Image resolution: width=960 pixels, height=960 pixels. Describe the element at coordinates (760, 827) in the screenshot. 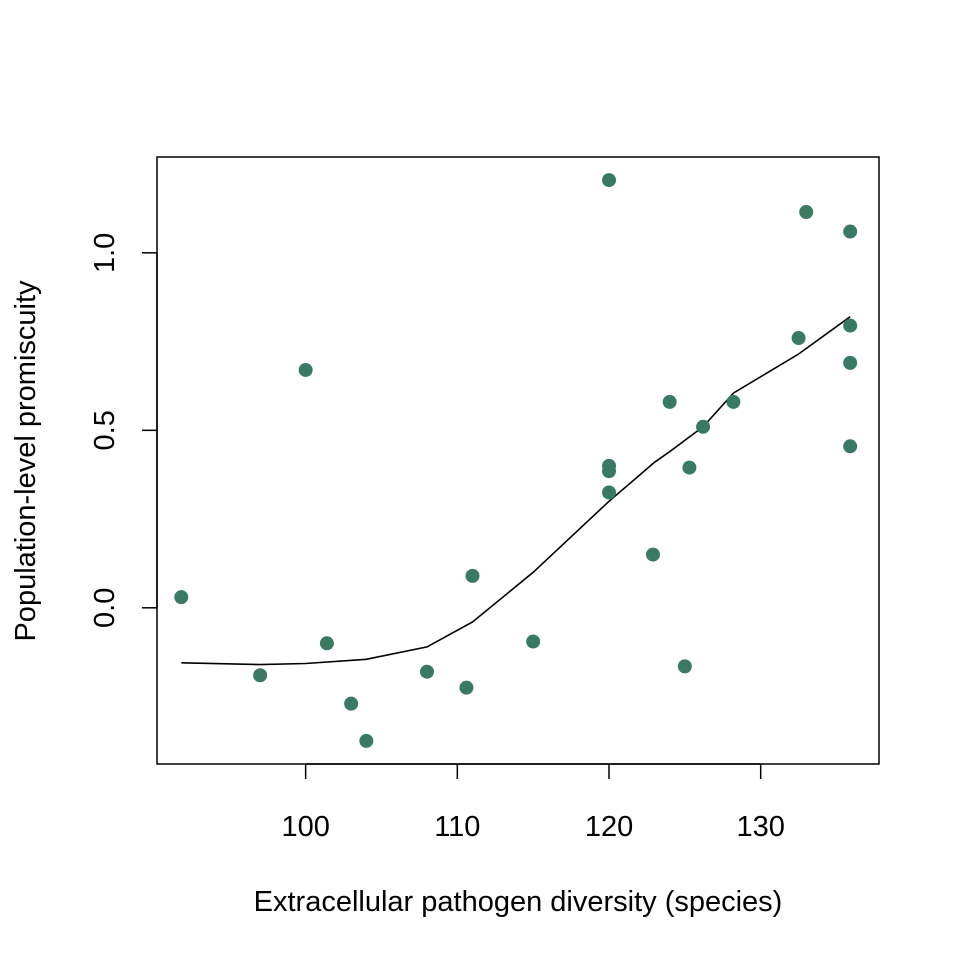

I see `x-tick-label: 130` at that location.